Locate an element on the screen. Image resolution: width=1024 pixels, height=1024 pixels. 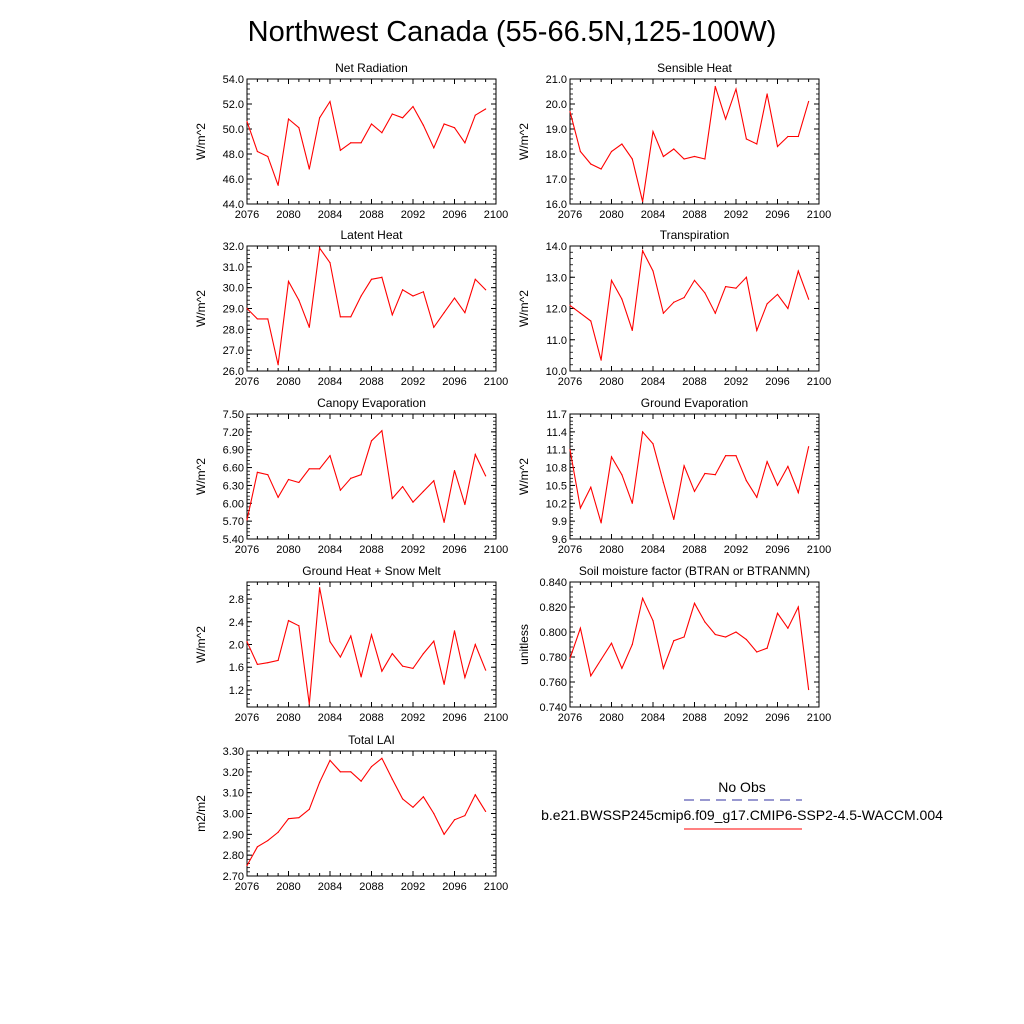
y-axis-label: m2/m2 is located at coordinates (201, 813).